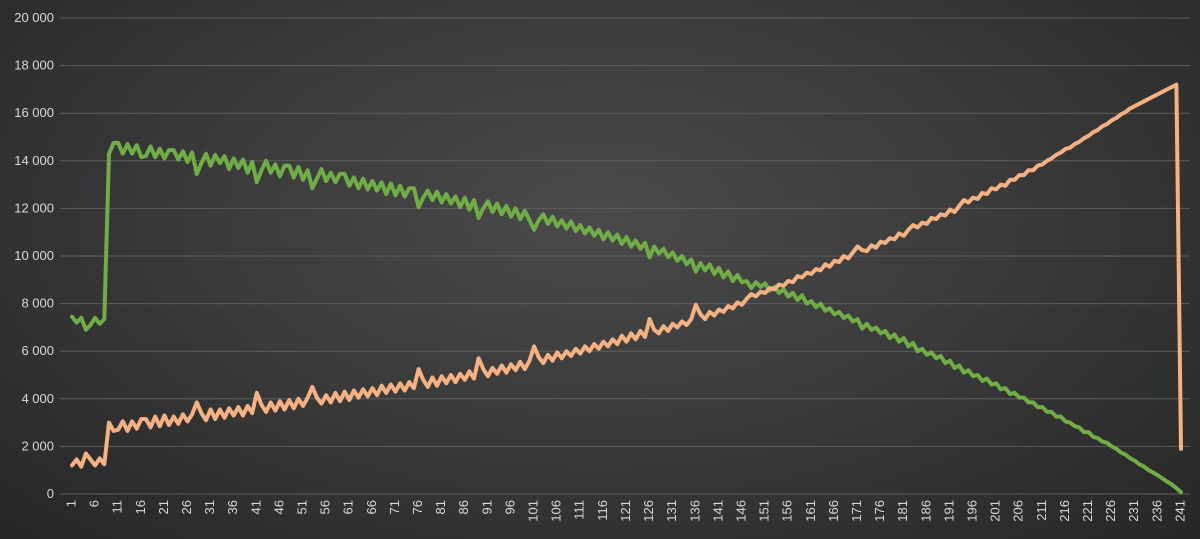 This screenshot has height=539, width=1200. Describe the element at coordinates (764, 511) in the screenshot. I see `x-tick-label: 151` at that location.